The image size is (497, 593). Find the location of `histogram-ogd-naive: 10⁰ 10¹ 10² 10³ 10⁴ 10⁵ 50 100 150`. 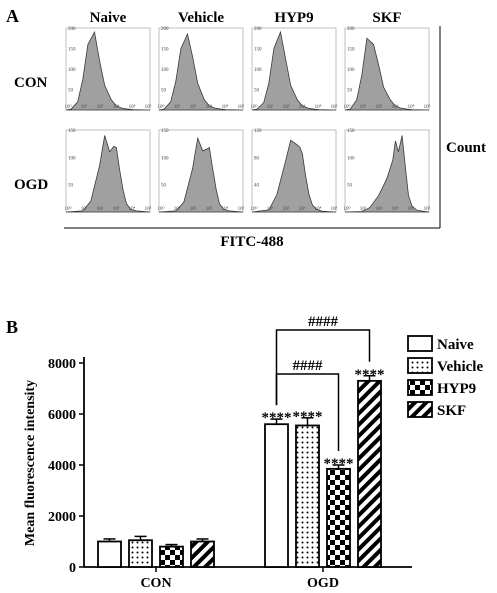

histogram-ogd-naive: 10⁰ 10¹ 10² 10³ 10⁴ 10⁵ 50 100 150 is located at coordinates (108, 171).